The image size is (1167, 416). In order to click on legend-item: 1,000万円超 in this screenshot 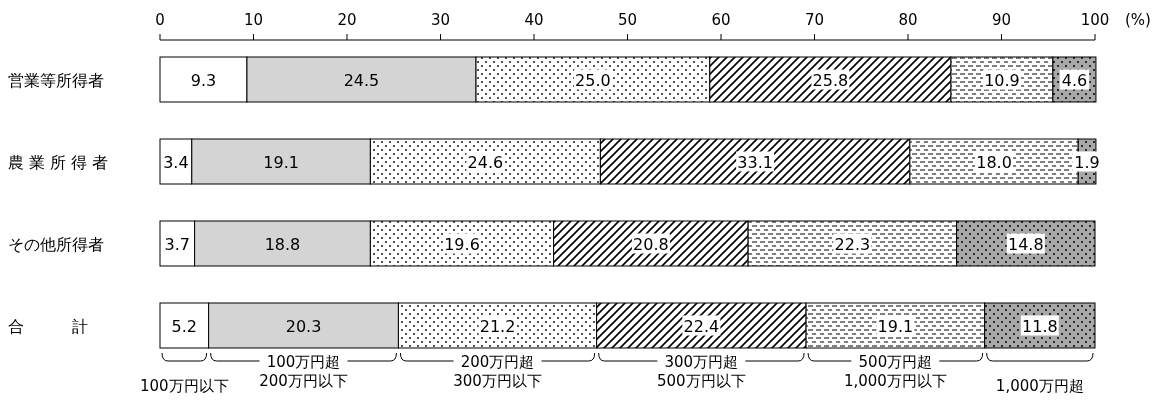, I will do `click(1040, 373)`.